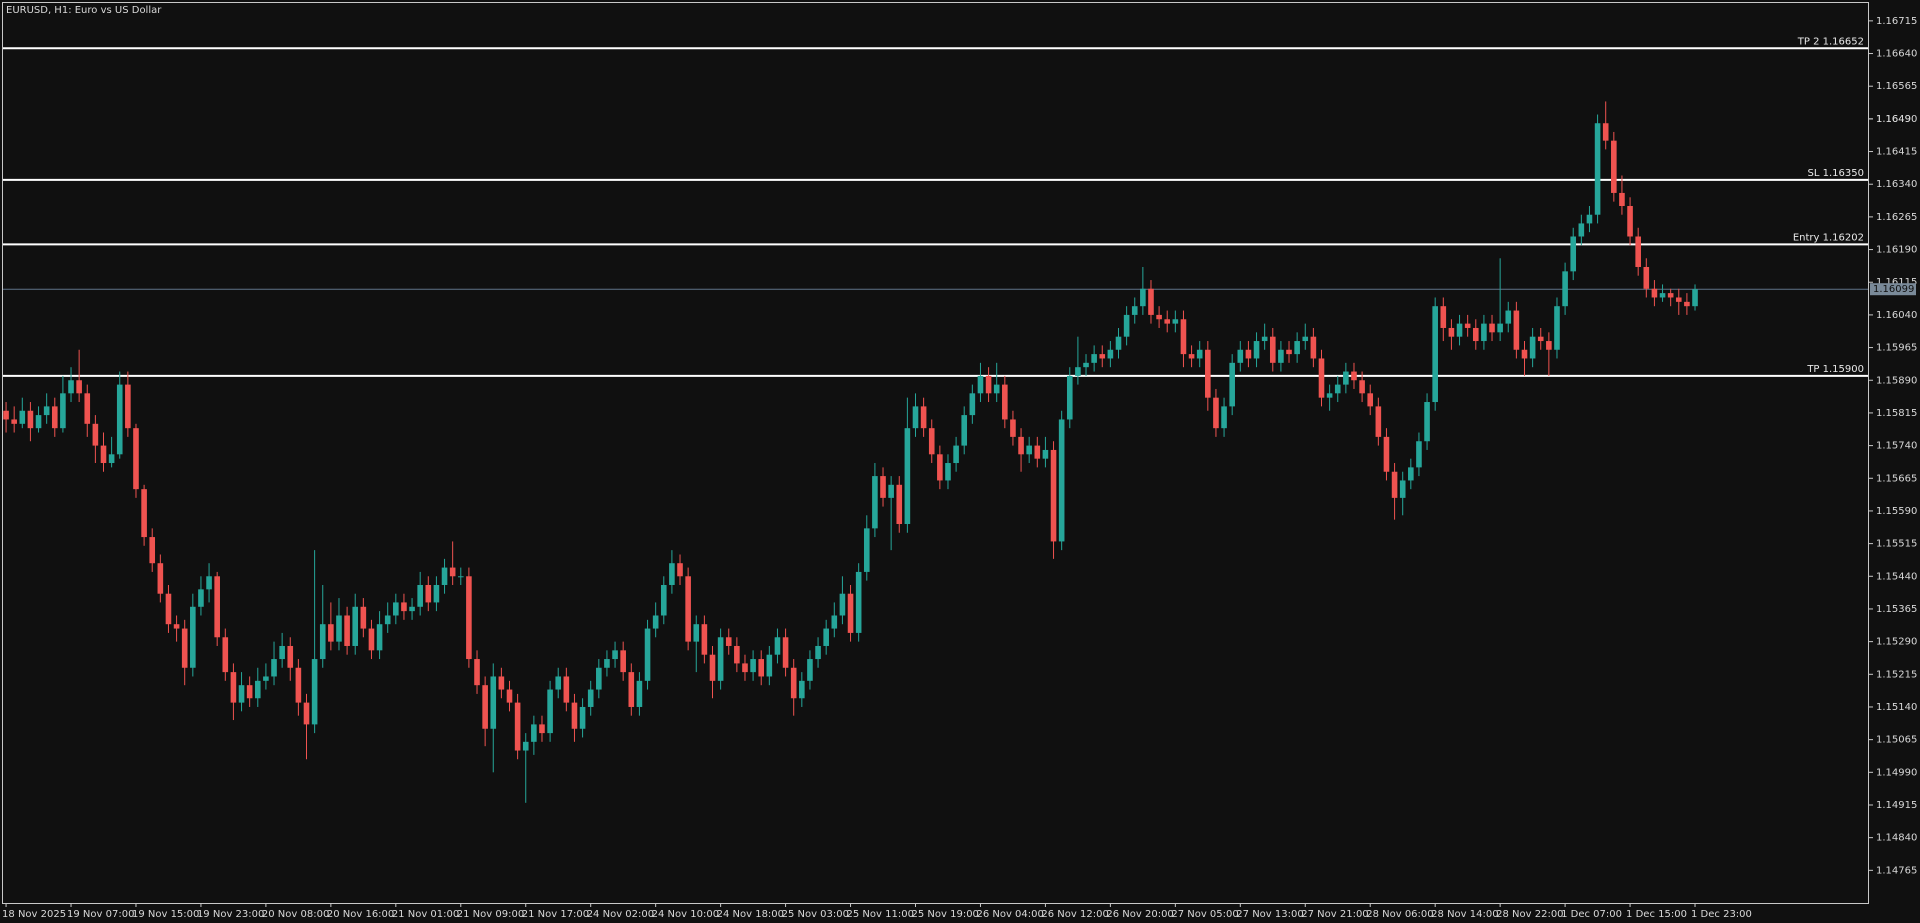 This screenshot has height=923, width=1920. I want to click on x-tick-label: 1 Dec 15:00, so click(1656, 914).